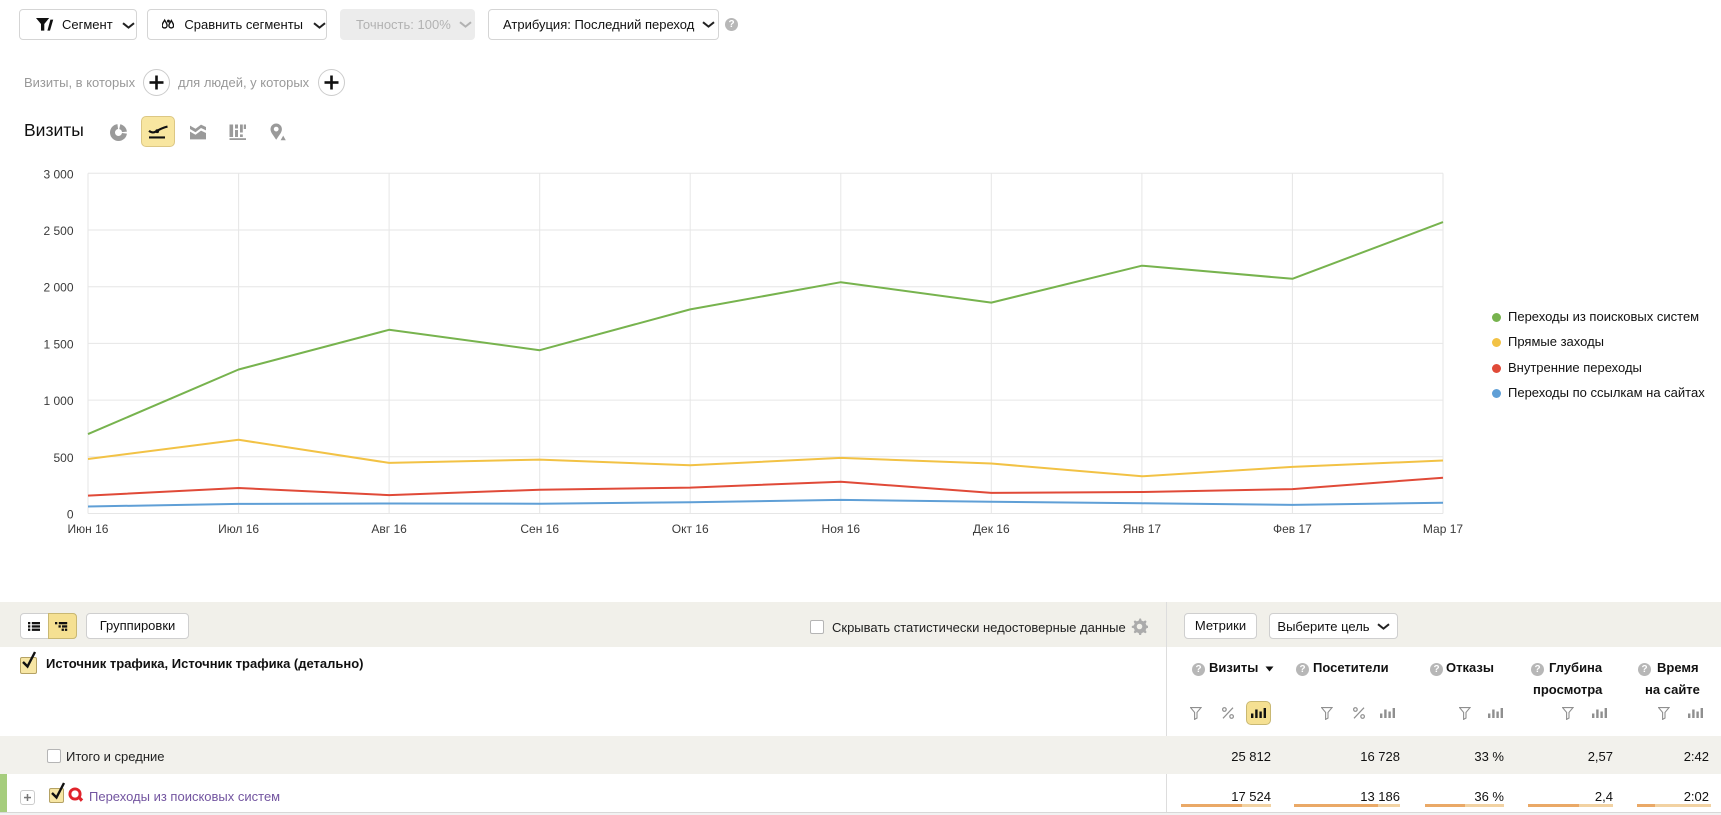  I want to click on svg-text: Июн 16, so click(88, 529).